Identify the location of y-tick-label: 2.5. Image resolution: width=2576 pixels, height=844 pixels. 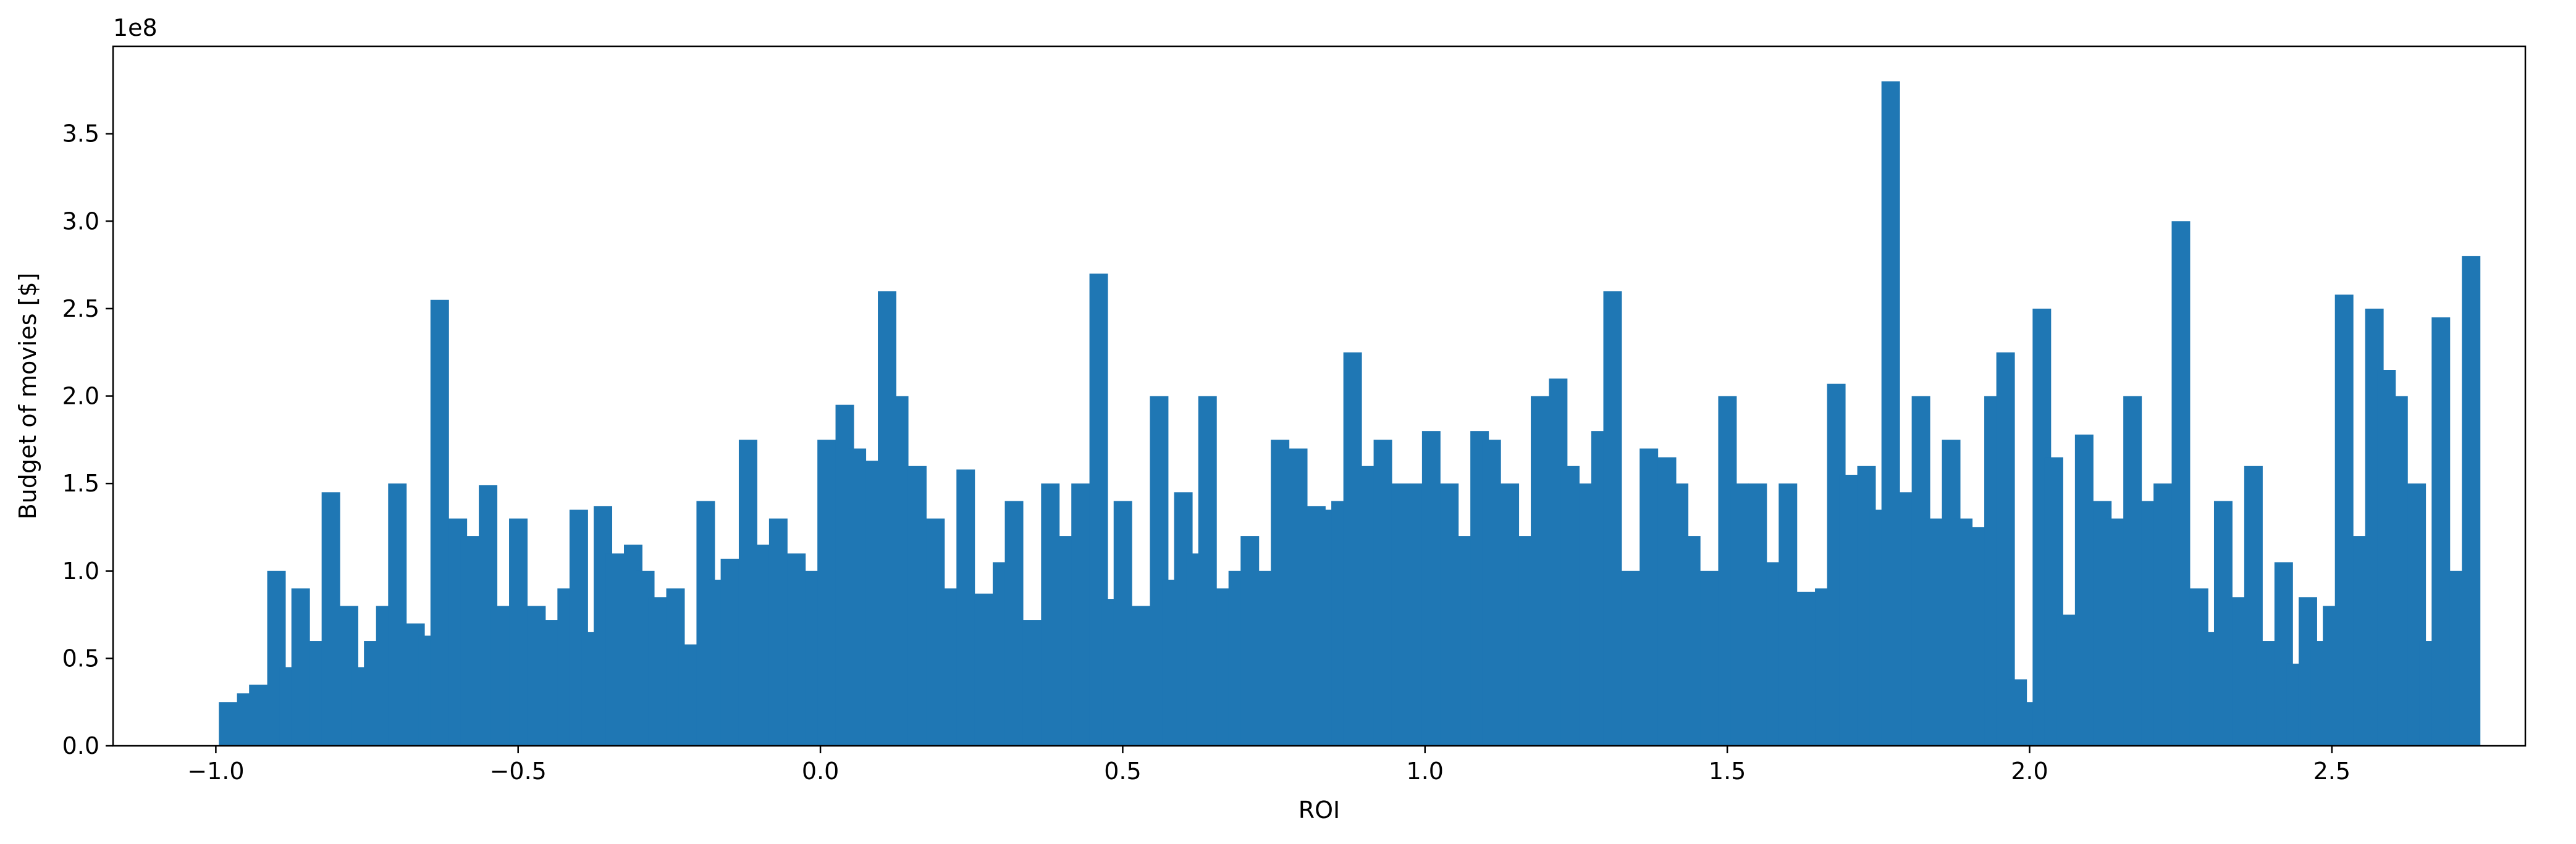
(80, 308).